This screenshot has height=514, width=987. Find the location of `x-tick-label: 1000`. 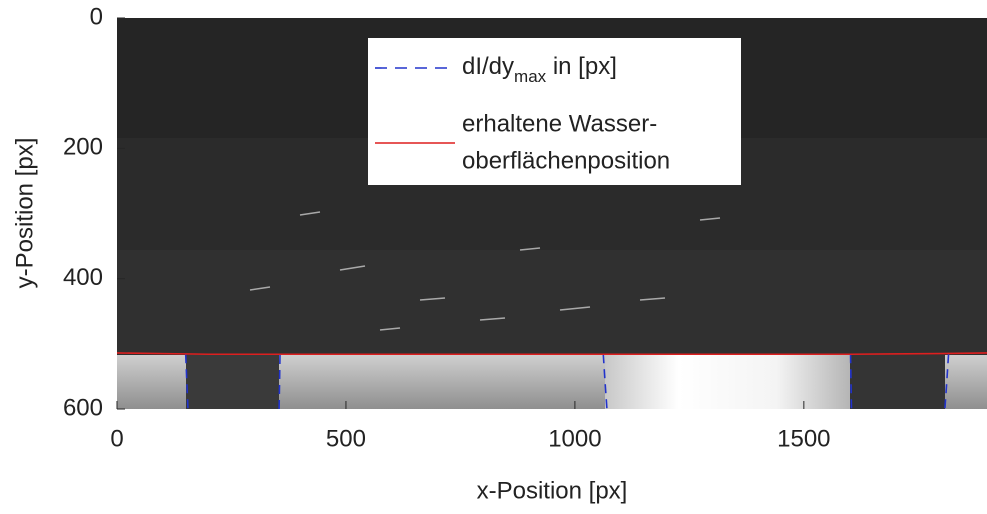

x-tick-label: 1000 is located at coordinates (574, 438).